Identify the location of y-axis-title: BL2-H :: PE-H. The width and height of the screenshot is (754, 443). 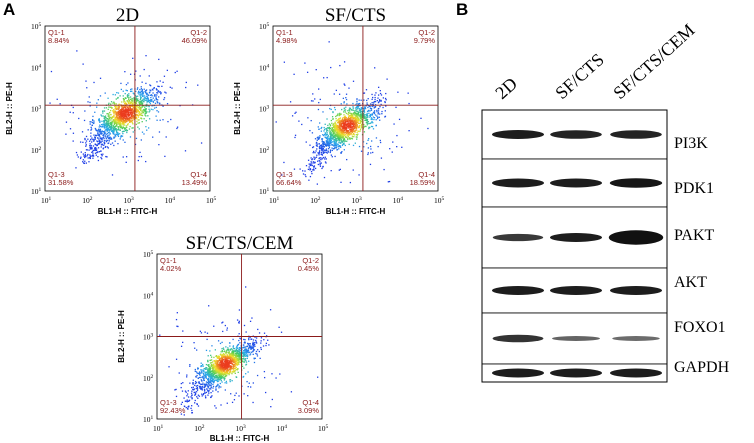
(9, 108).